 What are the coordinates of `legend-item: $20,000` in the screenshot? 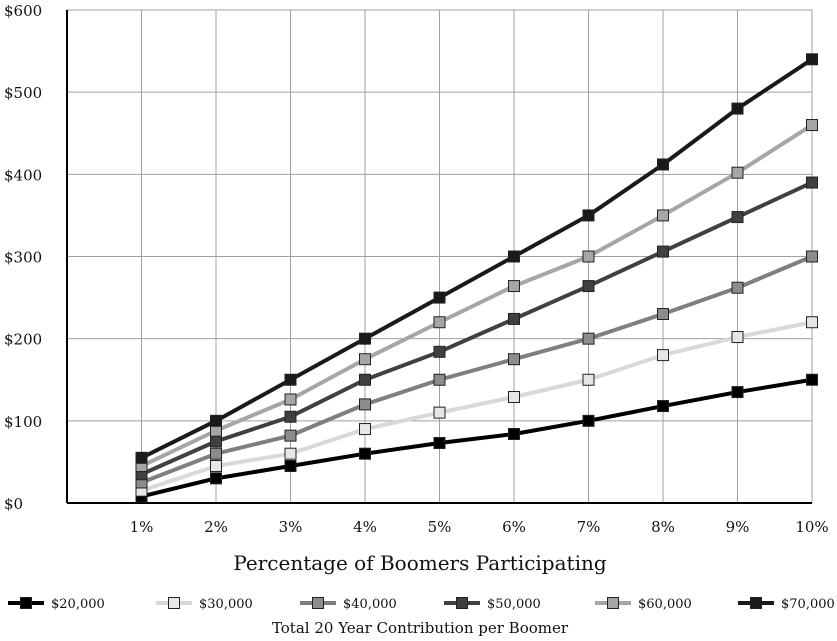 It's located at (56, 604).